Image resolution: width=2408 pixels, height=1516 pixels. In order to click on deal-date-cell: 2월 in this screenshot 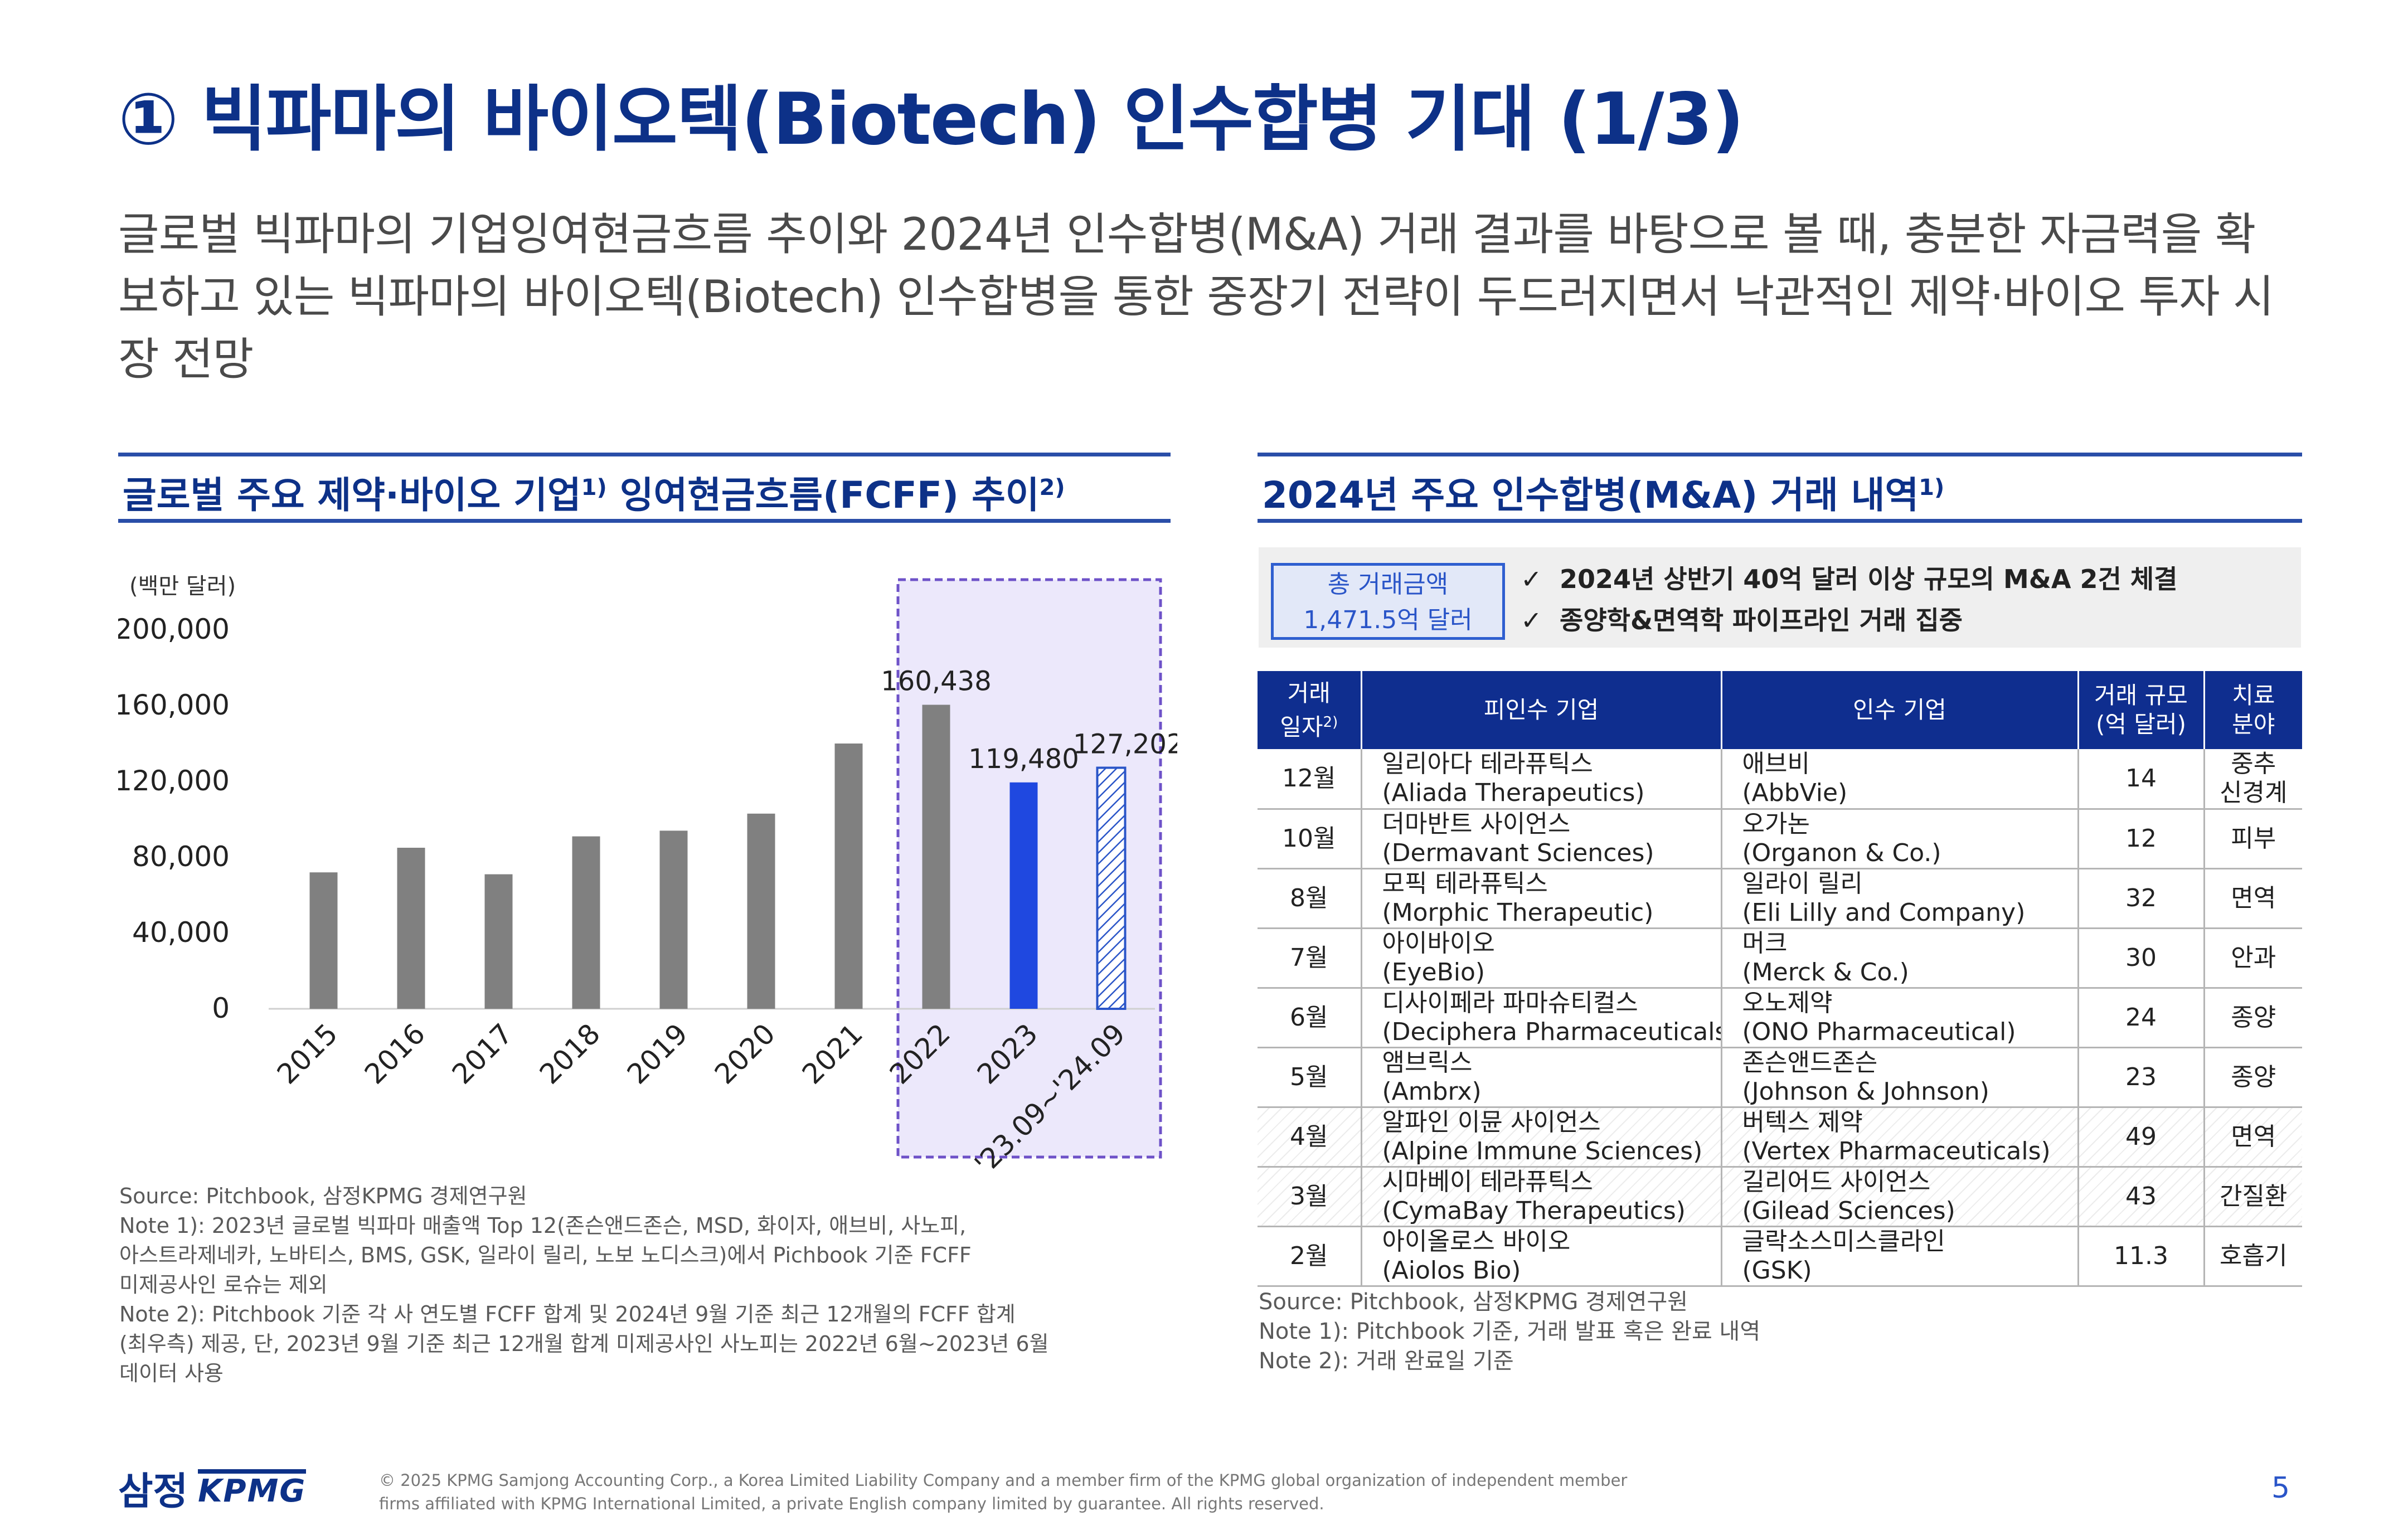, I will do `click(1310, 1257)`.